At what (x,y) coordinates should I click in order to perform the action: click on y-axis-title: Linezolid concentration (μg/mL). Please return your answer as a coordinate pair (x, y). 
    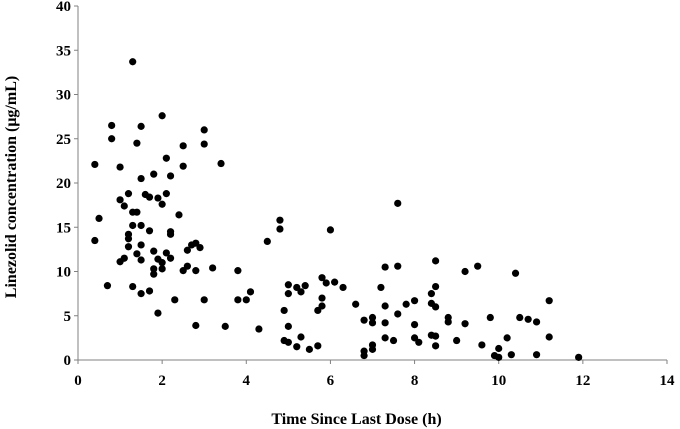
    Looking at the image, I should click on (11, 187).